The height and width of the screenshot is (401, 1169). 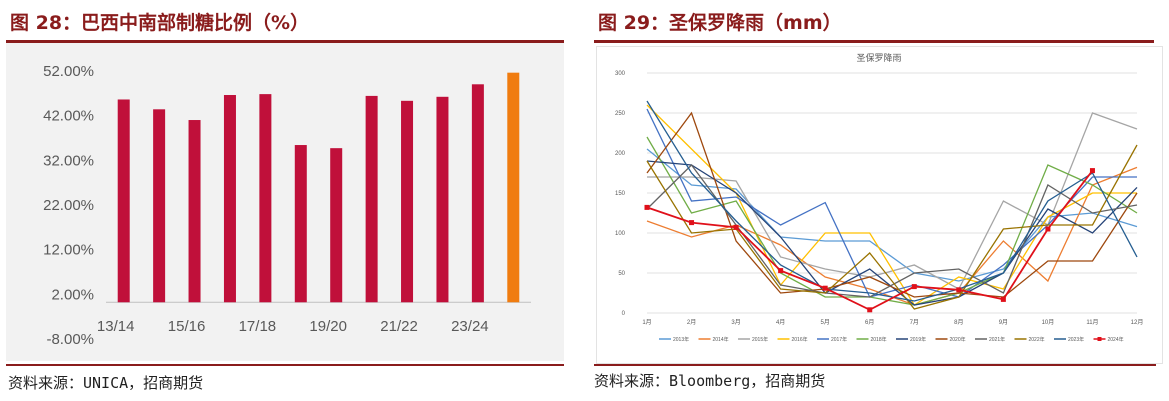 I want to click on y-tick-label: 200, so click(x=620, y=154).